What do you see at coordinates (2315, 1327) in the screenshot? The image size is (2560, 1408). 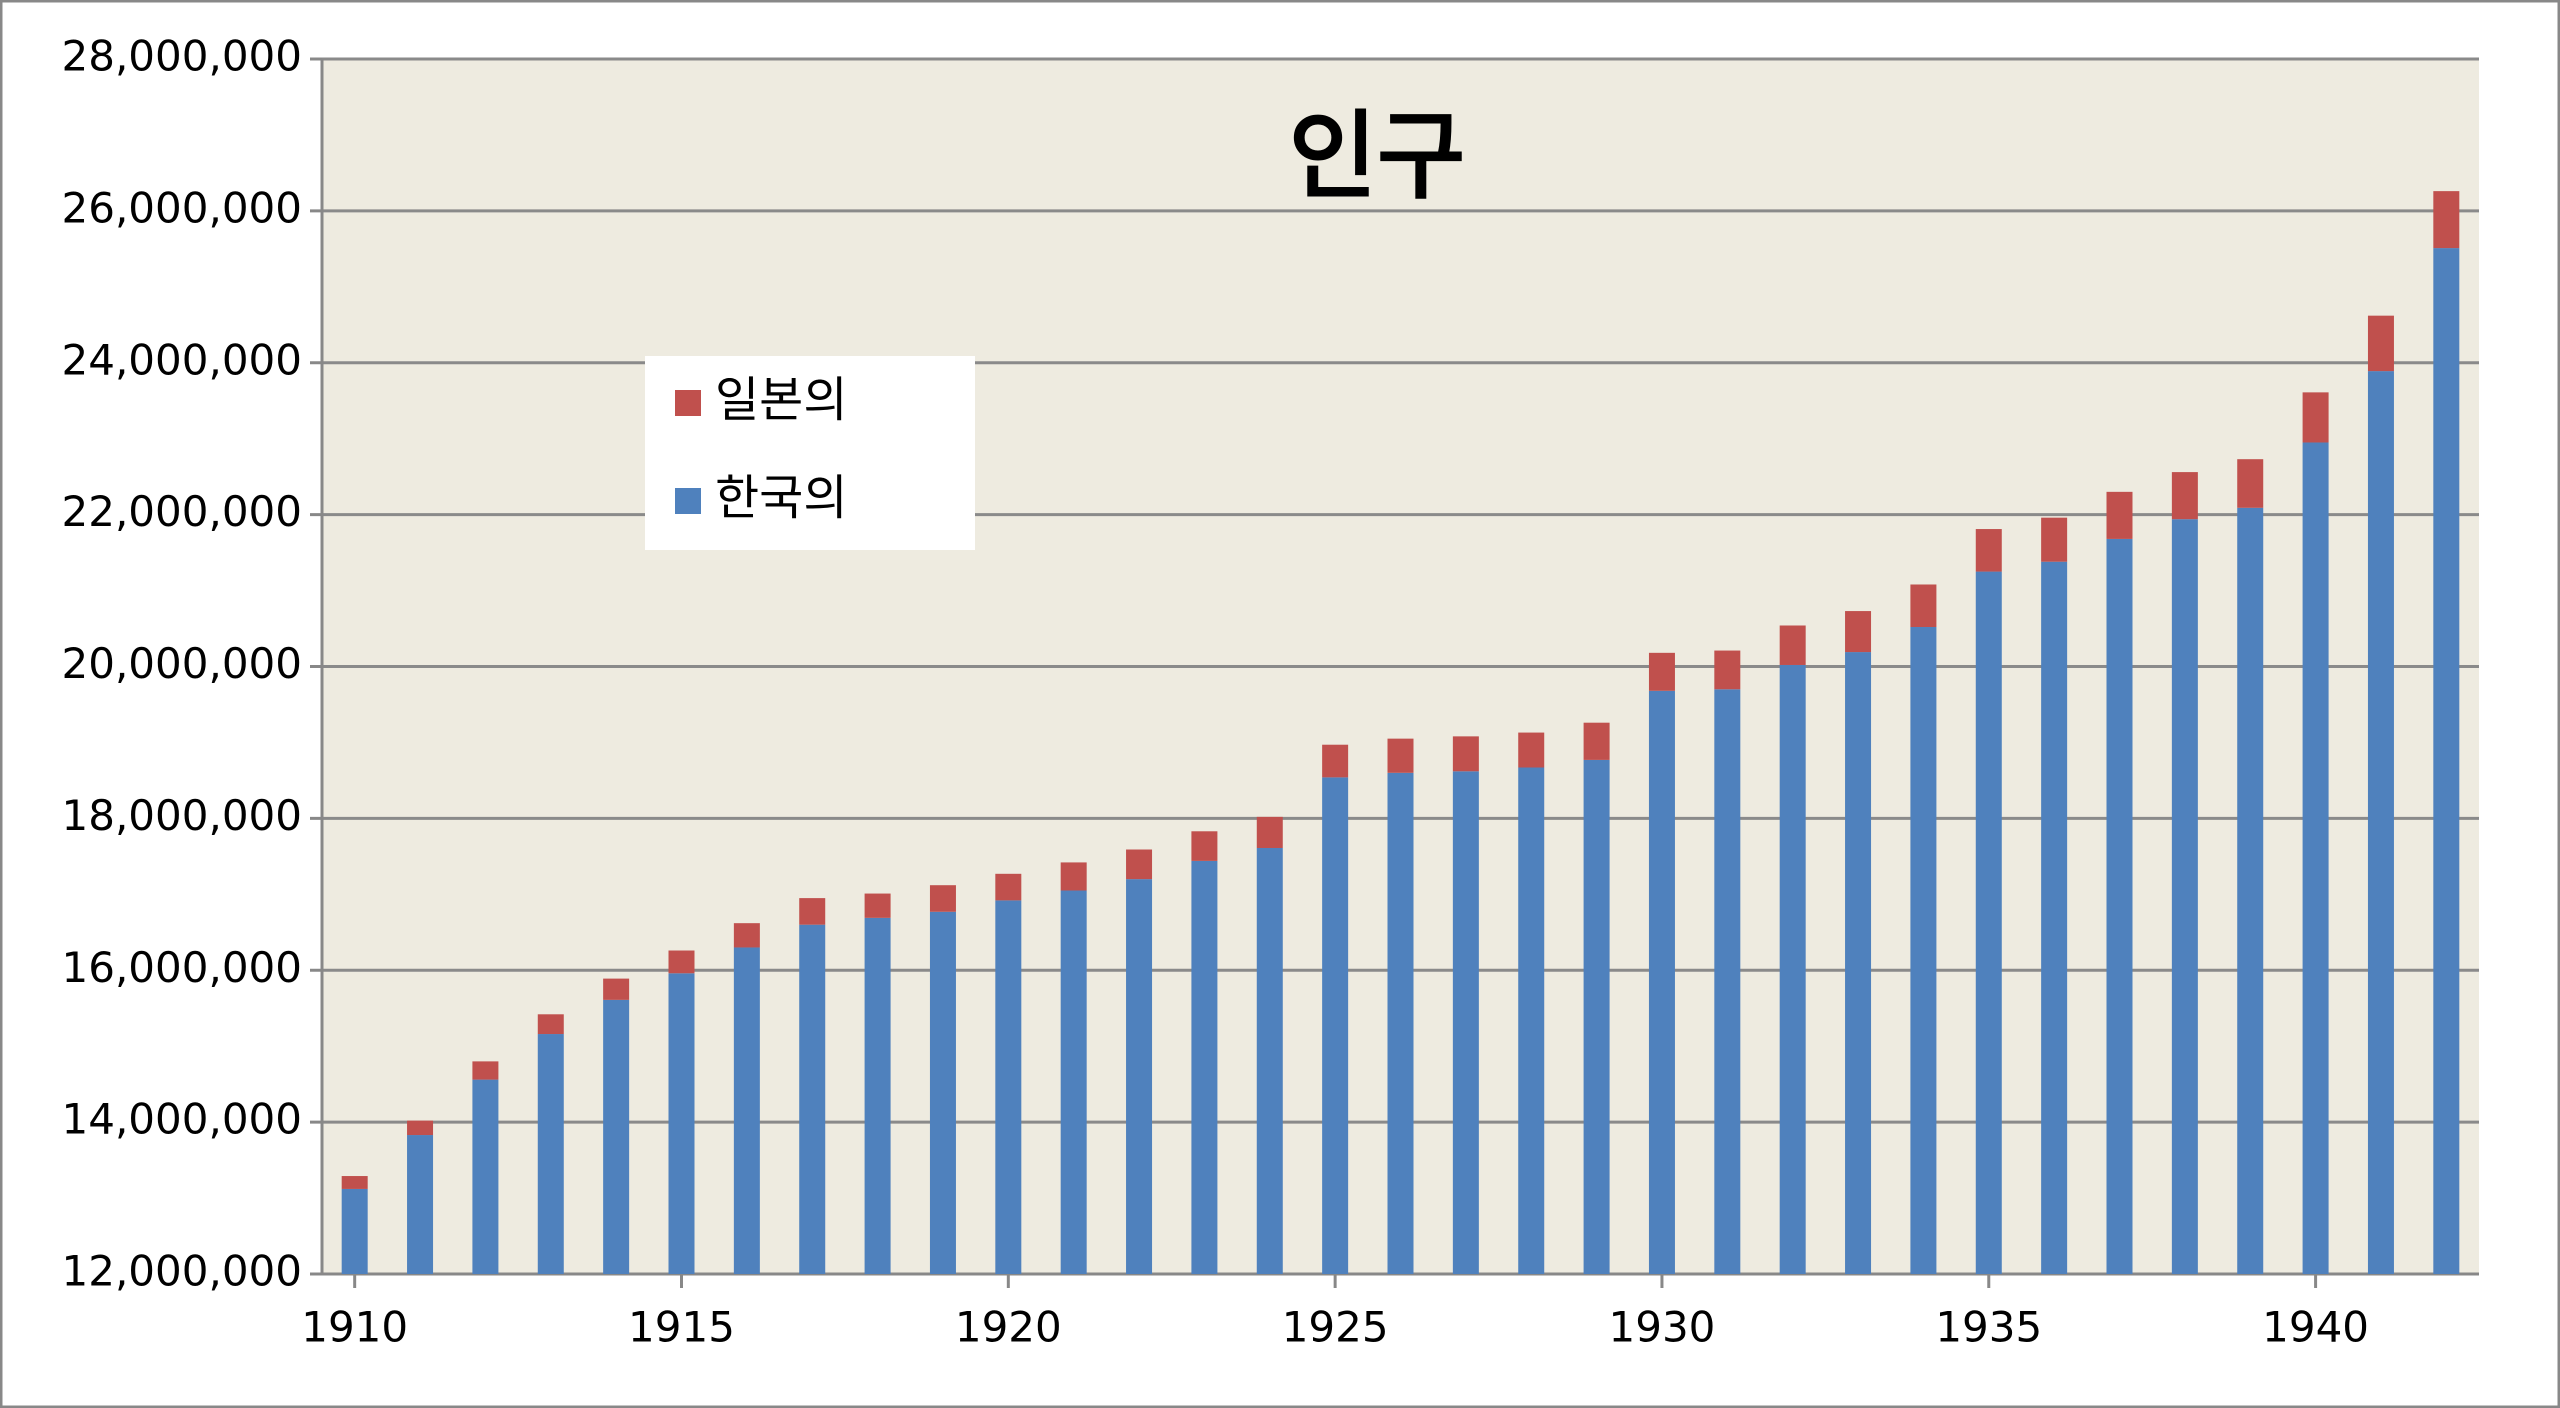 I see `x-tick-label: 1940` at bounding box center [2315, 1327].